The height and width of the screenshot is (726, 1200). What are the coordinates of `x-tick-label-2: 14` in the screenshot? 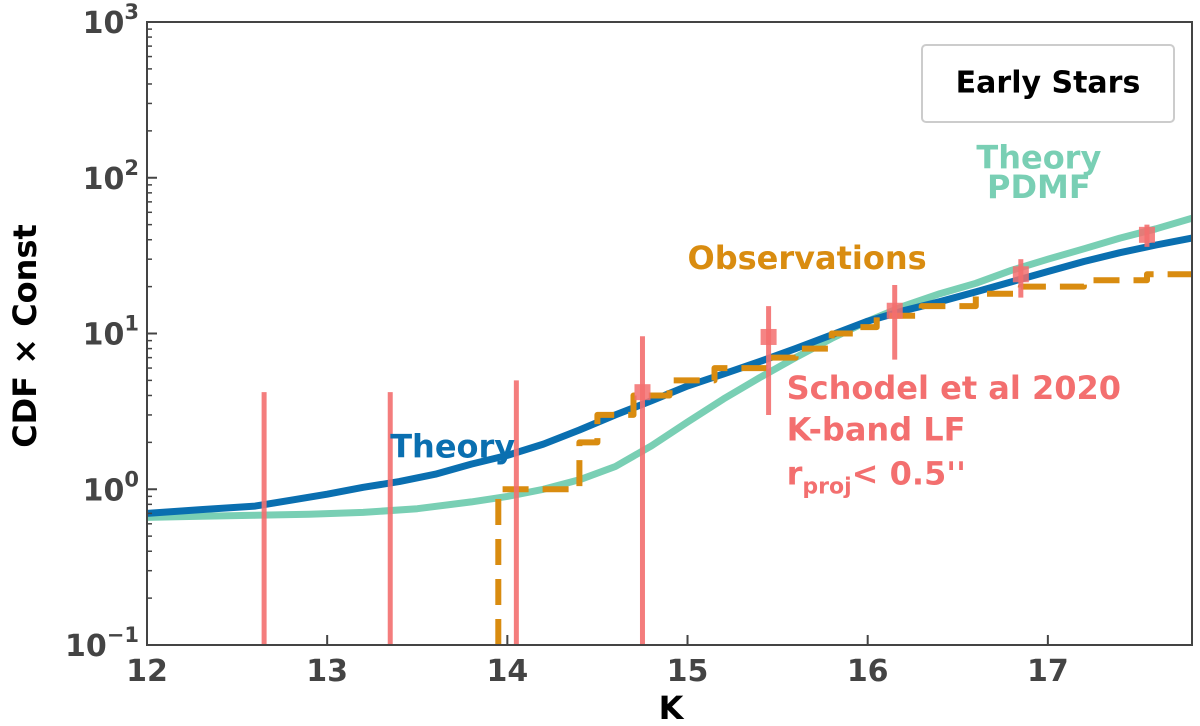 It's located at (507, 671).